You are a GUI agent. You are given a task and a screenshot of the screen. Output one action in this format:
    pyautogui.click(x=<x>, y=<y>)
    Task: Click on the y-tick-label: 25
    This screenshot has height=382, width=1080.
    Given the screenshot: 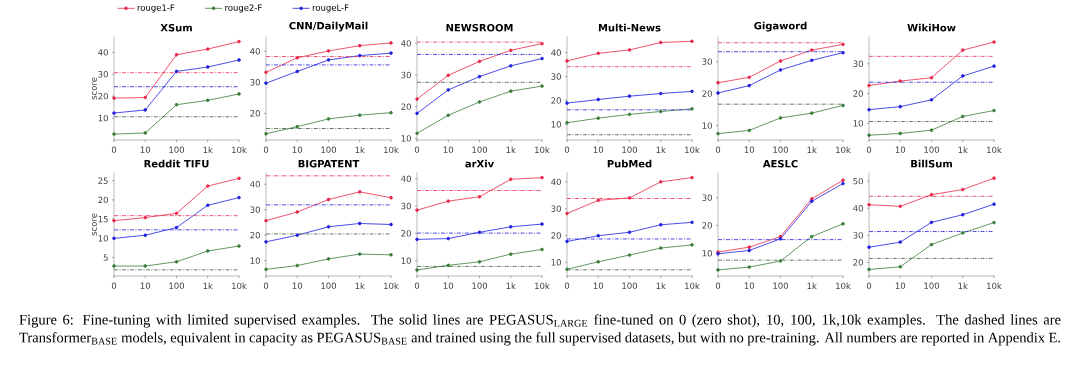 What is the action you would take?
    pyautogui.click(x=103, y=180)
    